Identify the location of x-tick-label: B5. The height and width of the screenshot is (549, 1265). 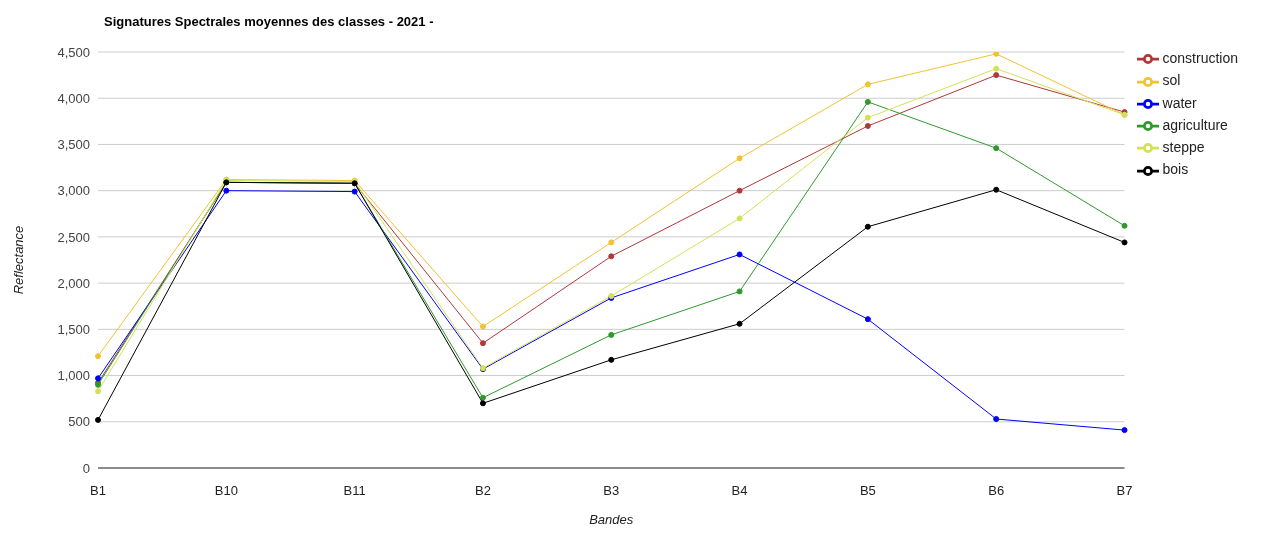
(867, 491).